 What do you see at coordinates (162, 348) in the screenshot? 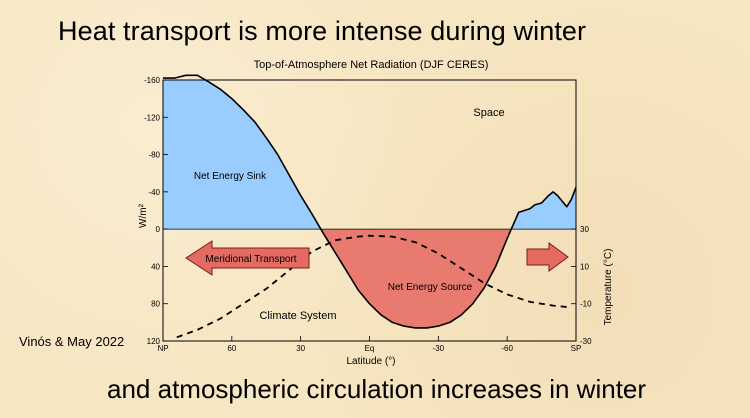
I see `x-tick-label: NP` at bounding box center [162, 348].